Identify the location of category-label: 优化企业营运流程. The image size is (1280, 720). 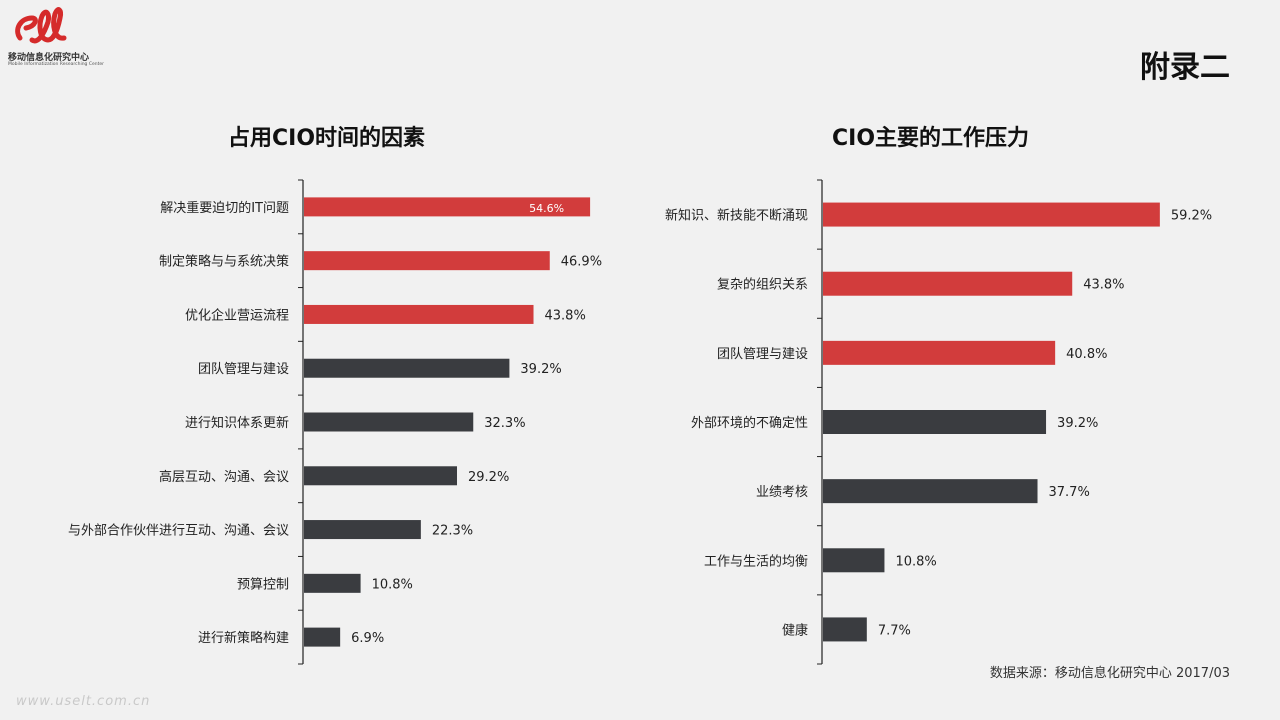
(237, 315).